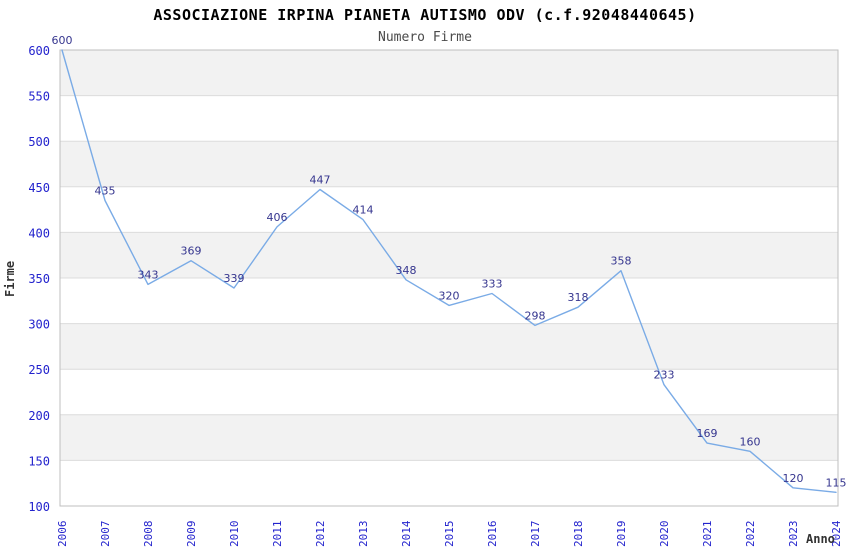 The image size is (850, 550). I want to click on y-tick-label: 400, so click(39, 233).